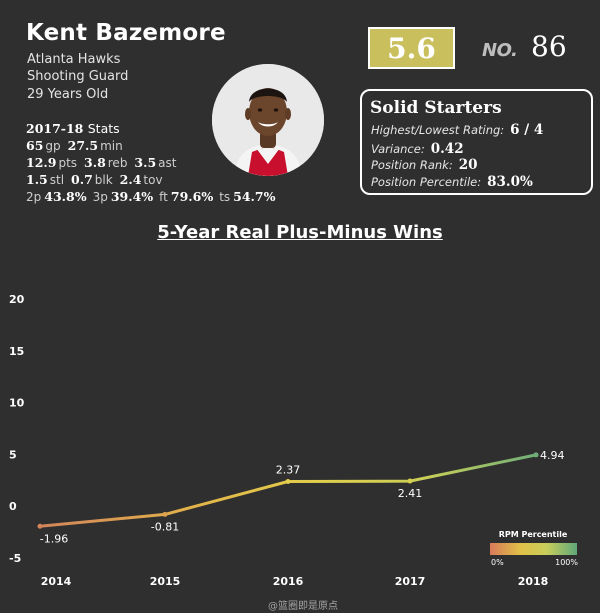 This screenshot has width=600, height=613. I want to click on watermark: @篮圈即是原点, so click(303, 606).